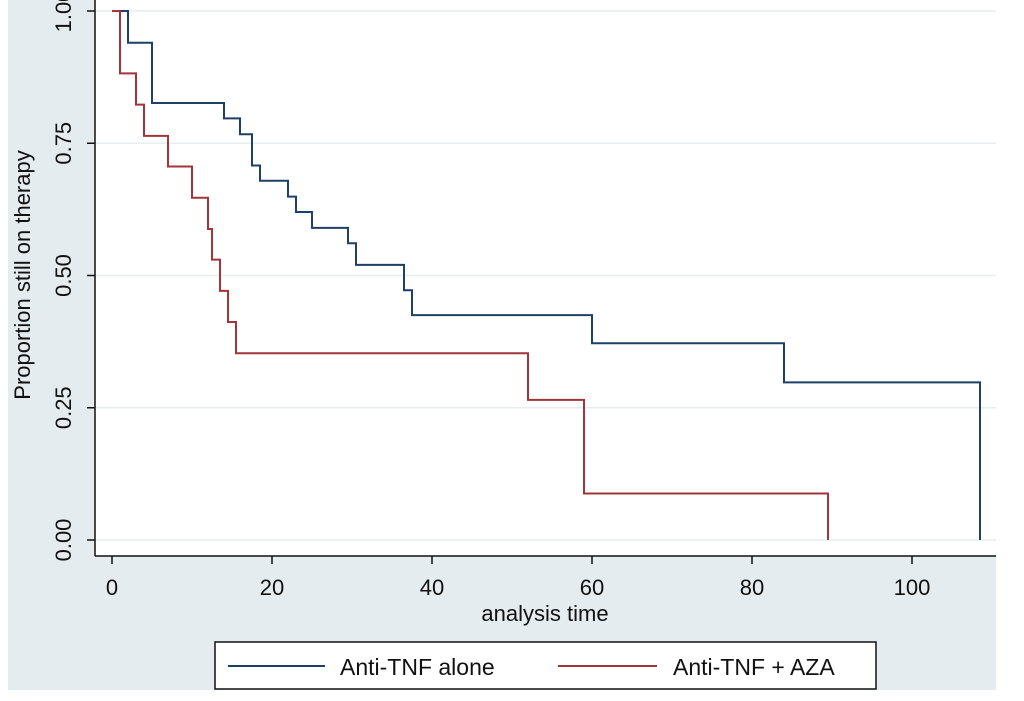  Describe the element at coordinates (63, 275) in the screenshot. I see `y-tick-label: 0.50` at that location.